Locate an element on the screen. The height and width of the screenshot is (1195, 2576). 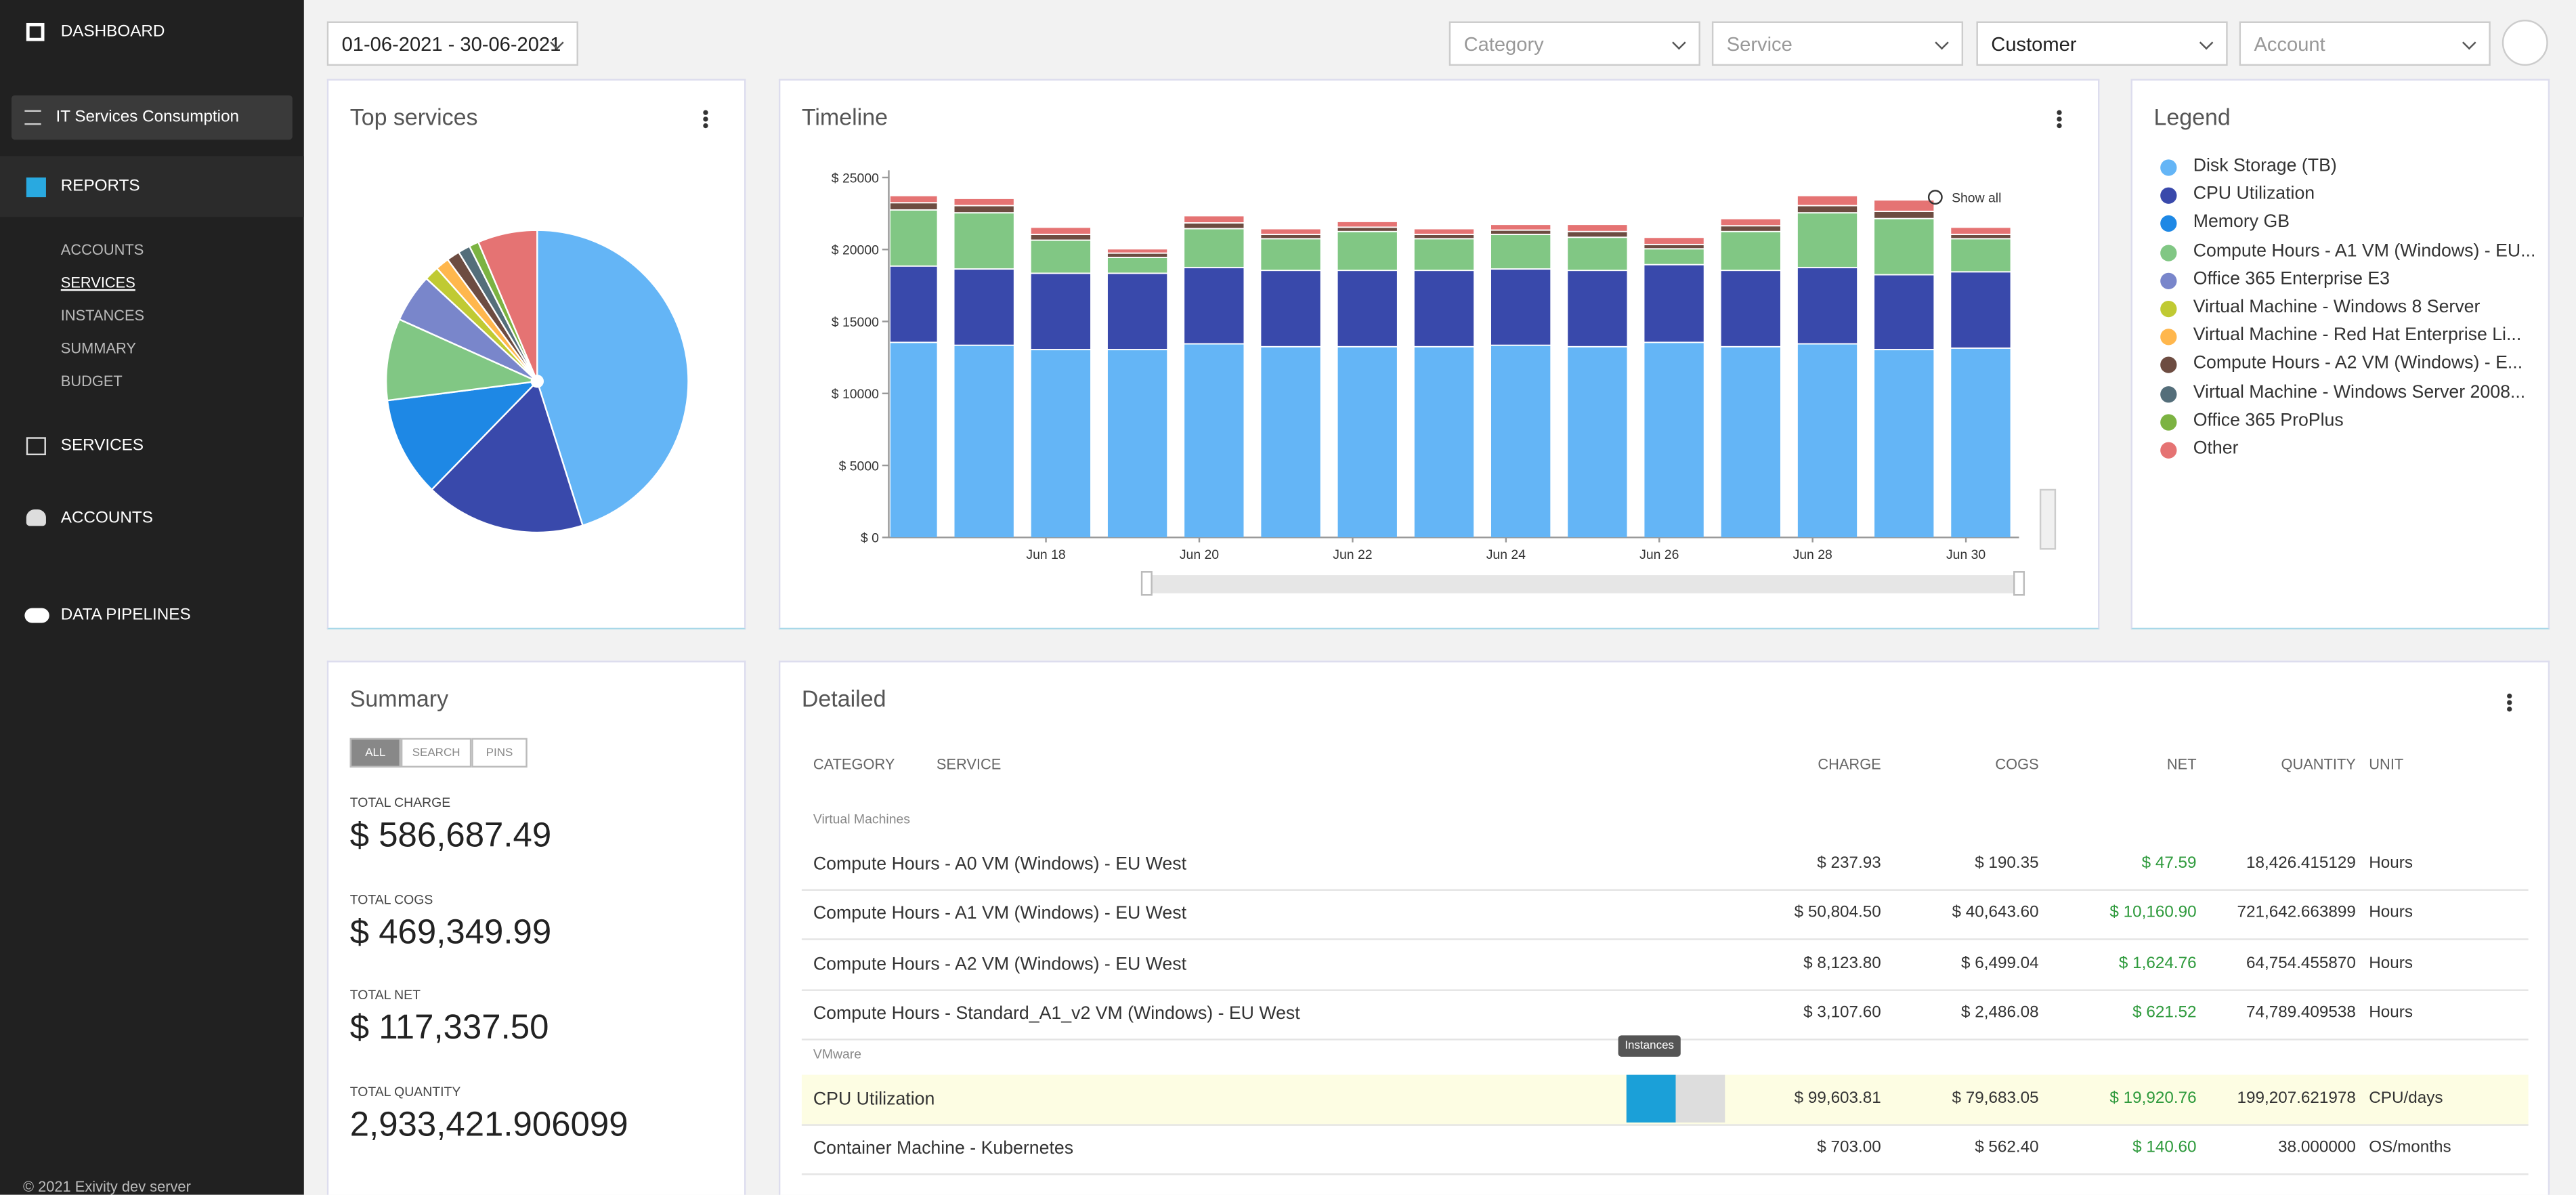
report-link: SERVICES is located at coordinates (97, 282).